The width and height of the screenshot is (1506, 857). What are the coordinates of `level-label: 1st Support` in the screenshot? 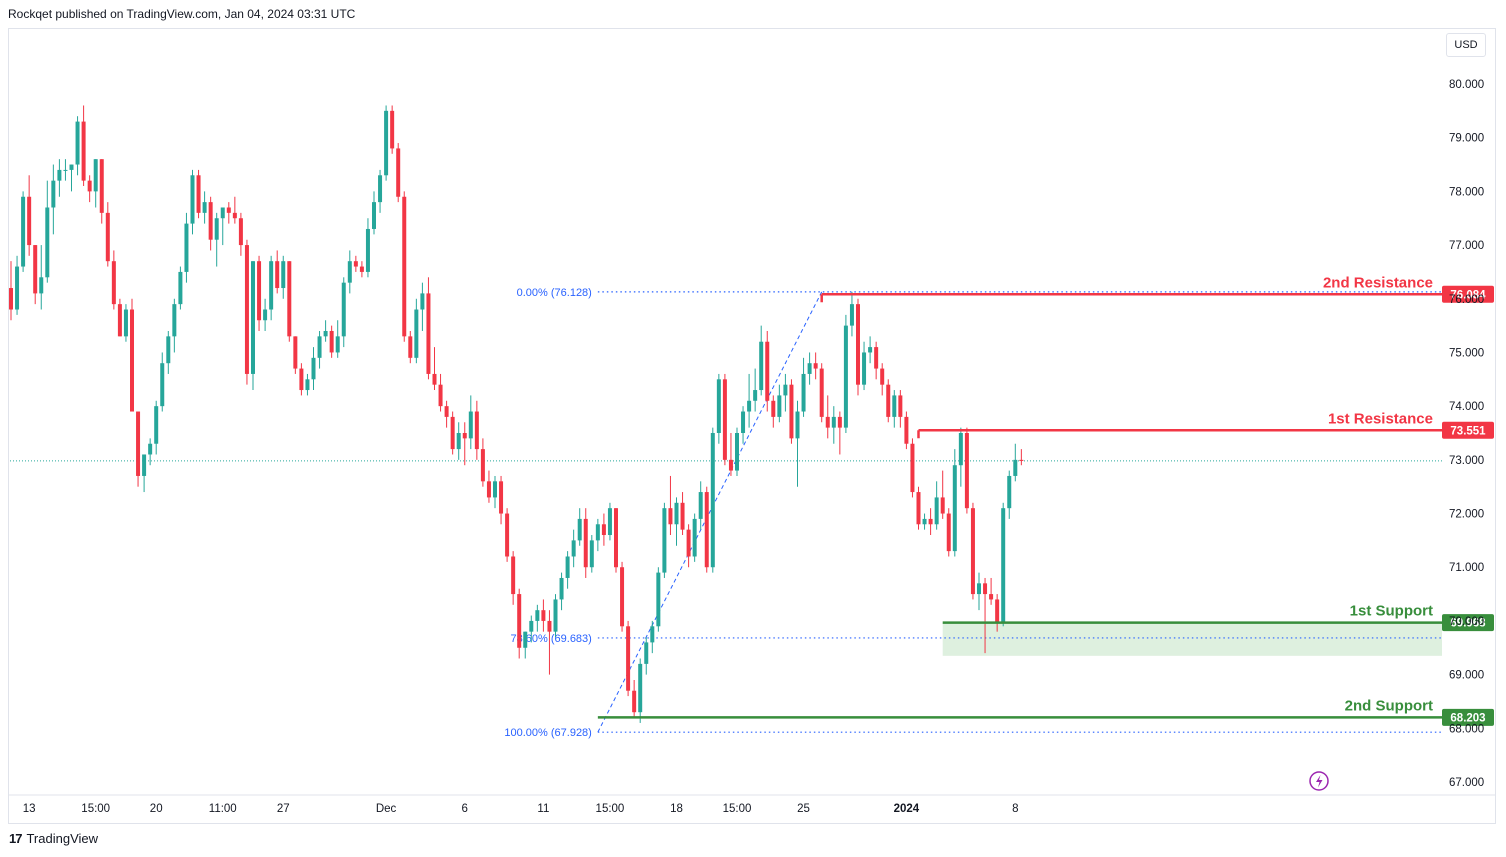 It's located at (1391, 611).